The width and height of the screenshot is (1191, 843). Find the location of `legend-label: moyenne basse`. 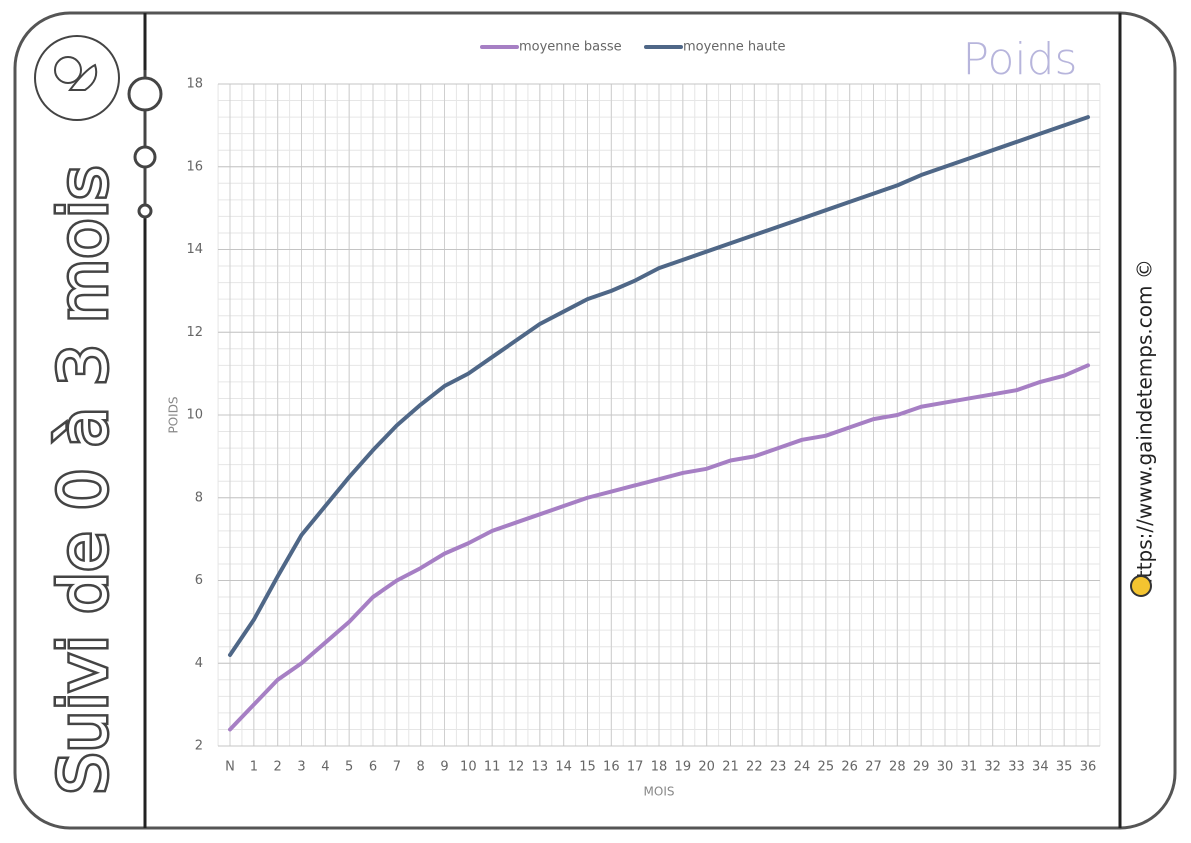

legend-label: moyenne basse is located at coordinates (570, 47).